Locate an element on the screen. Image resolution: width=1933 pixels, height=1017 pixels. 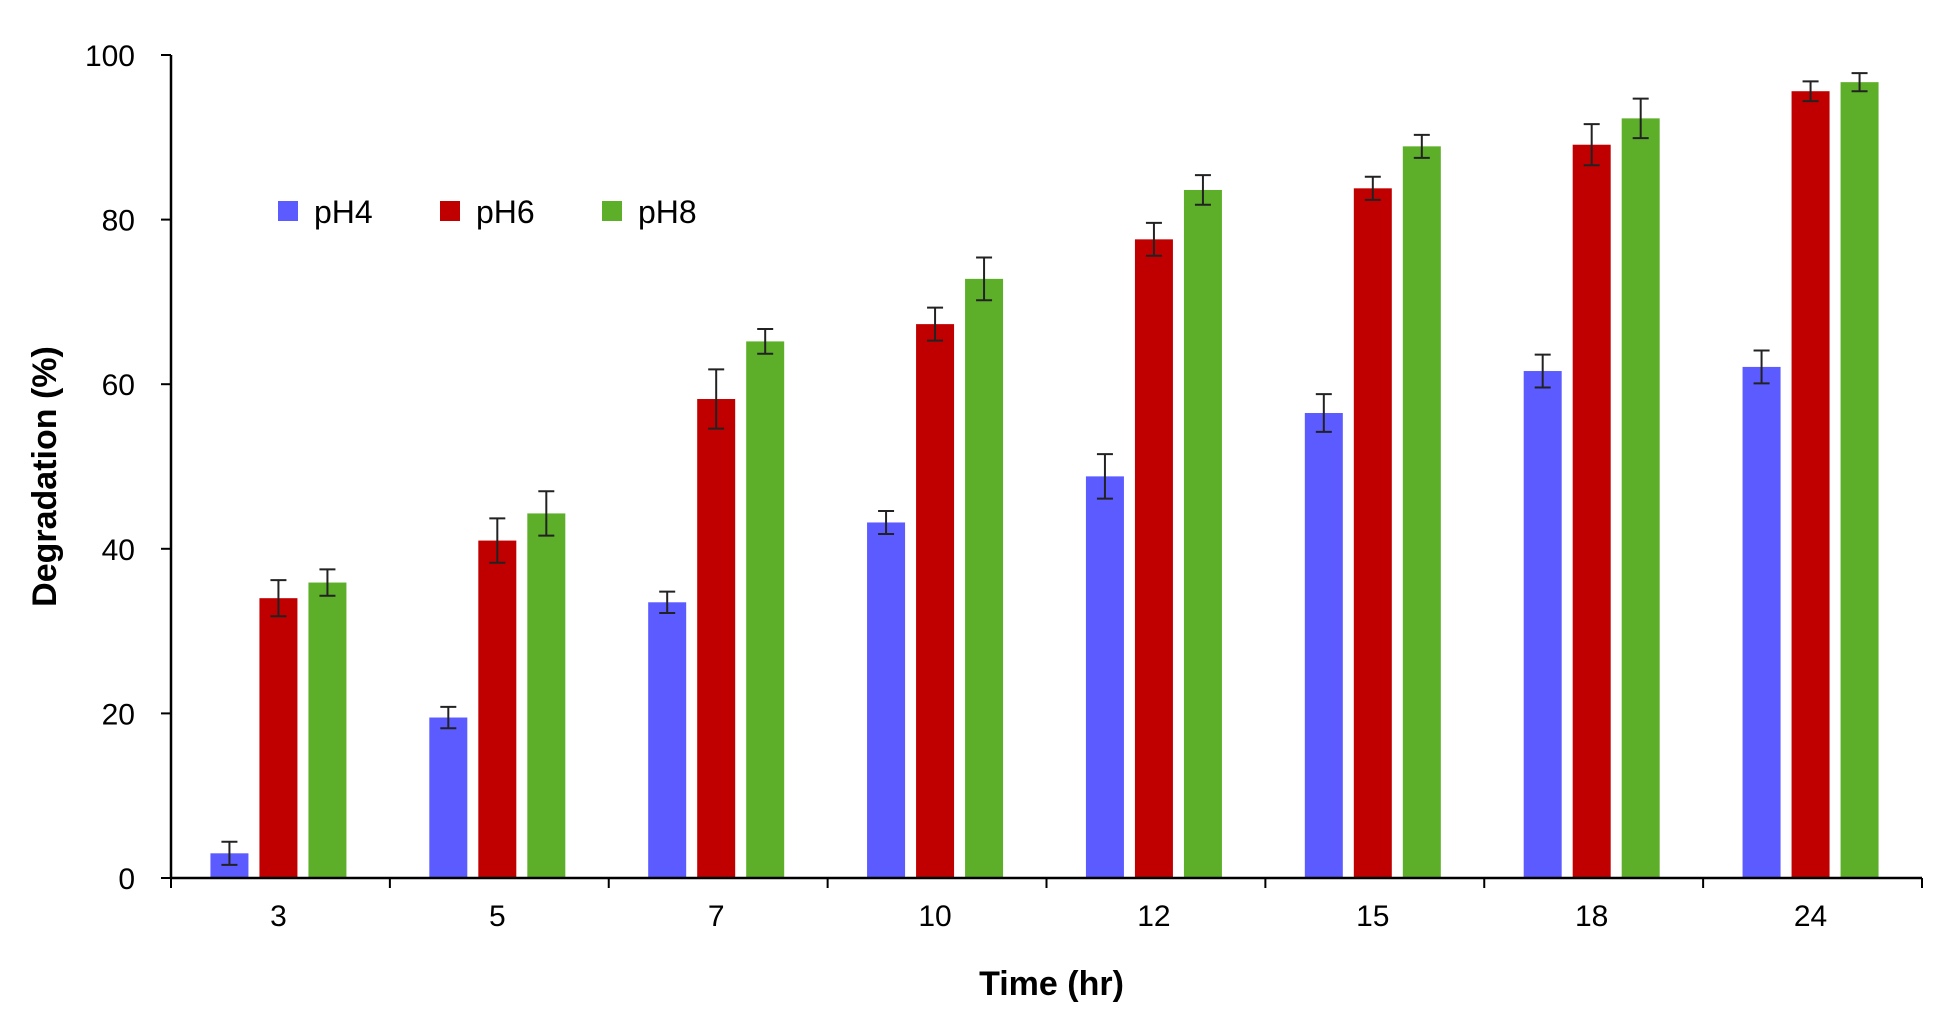
legend-label: pH8 is located at coordinates (667, 212).